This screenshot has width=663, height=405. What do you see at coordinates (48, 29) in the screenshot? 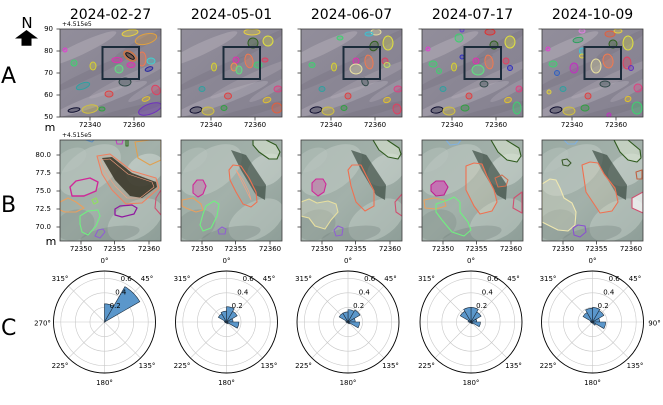
I see `y-tick-label: 90` at bounding box center [48, 29].